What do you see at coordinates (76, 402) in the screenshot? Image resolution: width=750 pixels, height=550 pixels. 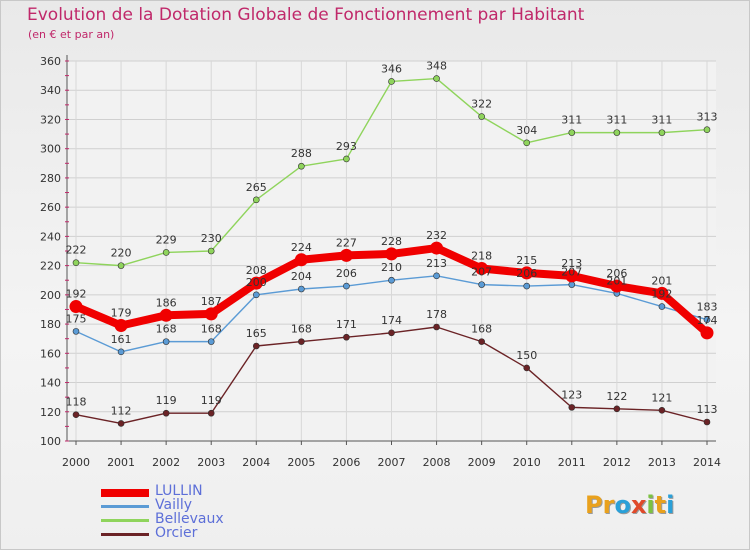 I see `data-label-orcier: 118` at bounding box center [76, 402].